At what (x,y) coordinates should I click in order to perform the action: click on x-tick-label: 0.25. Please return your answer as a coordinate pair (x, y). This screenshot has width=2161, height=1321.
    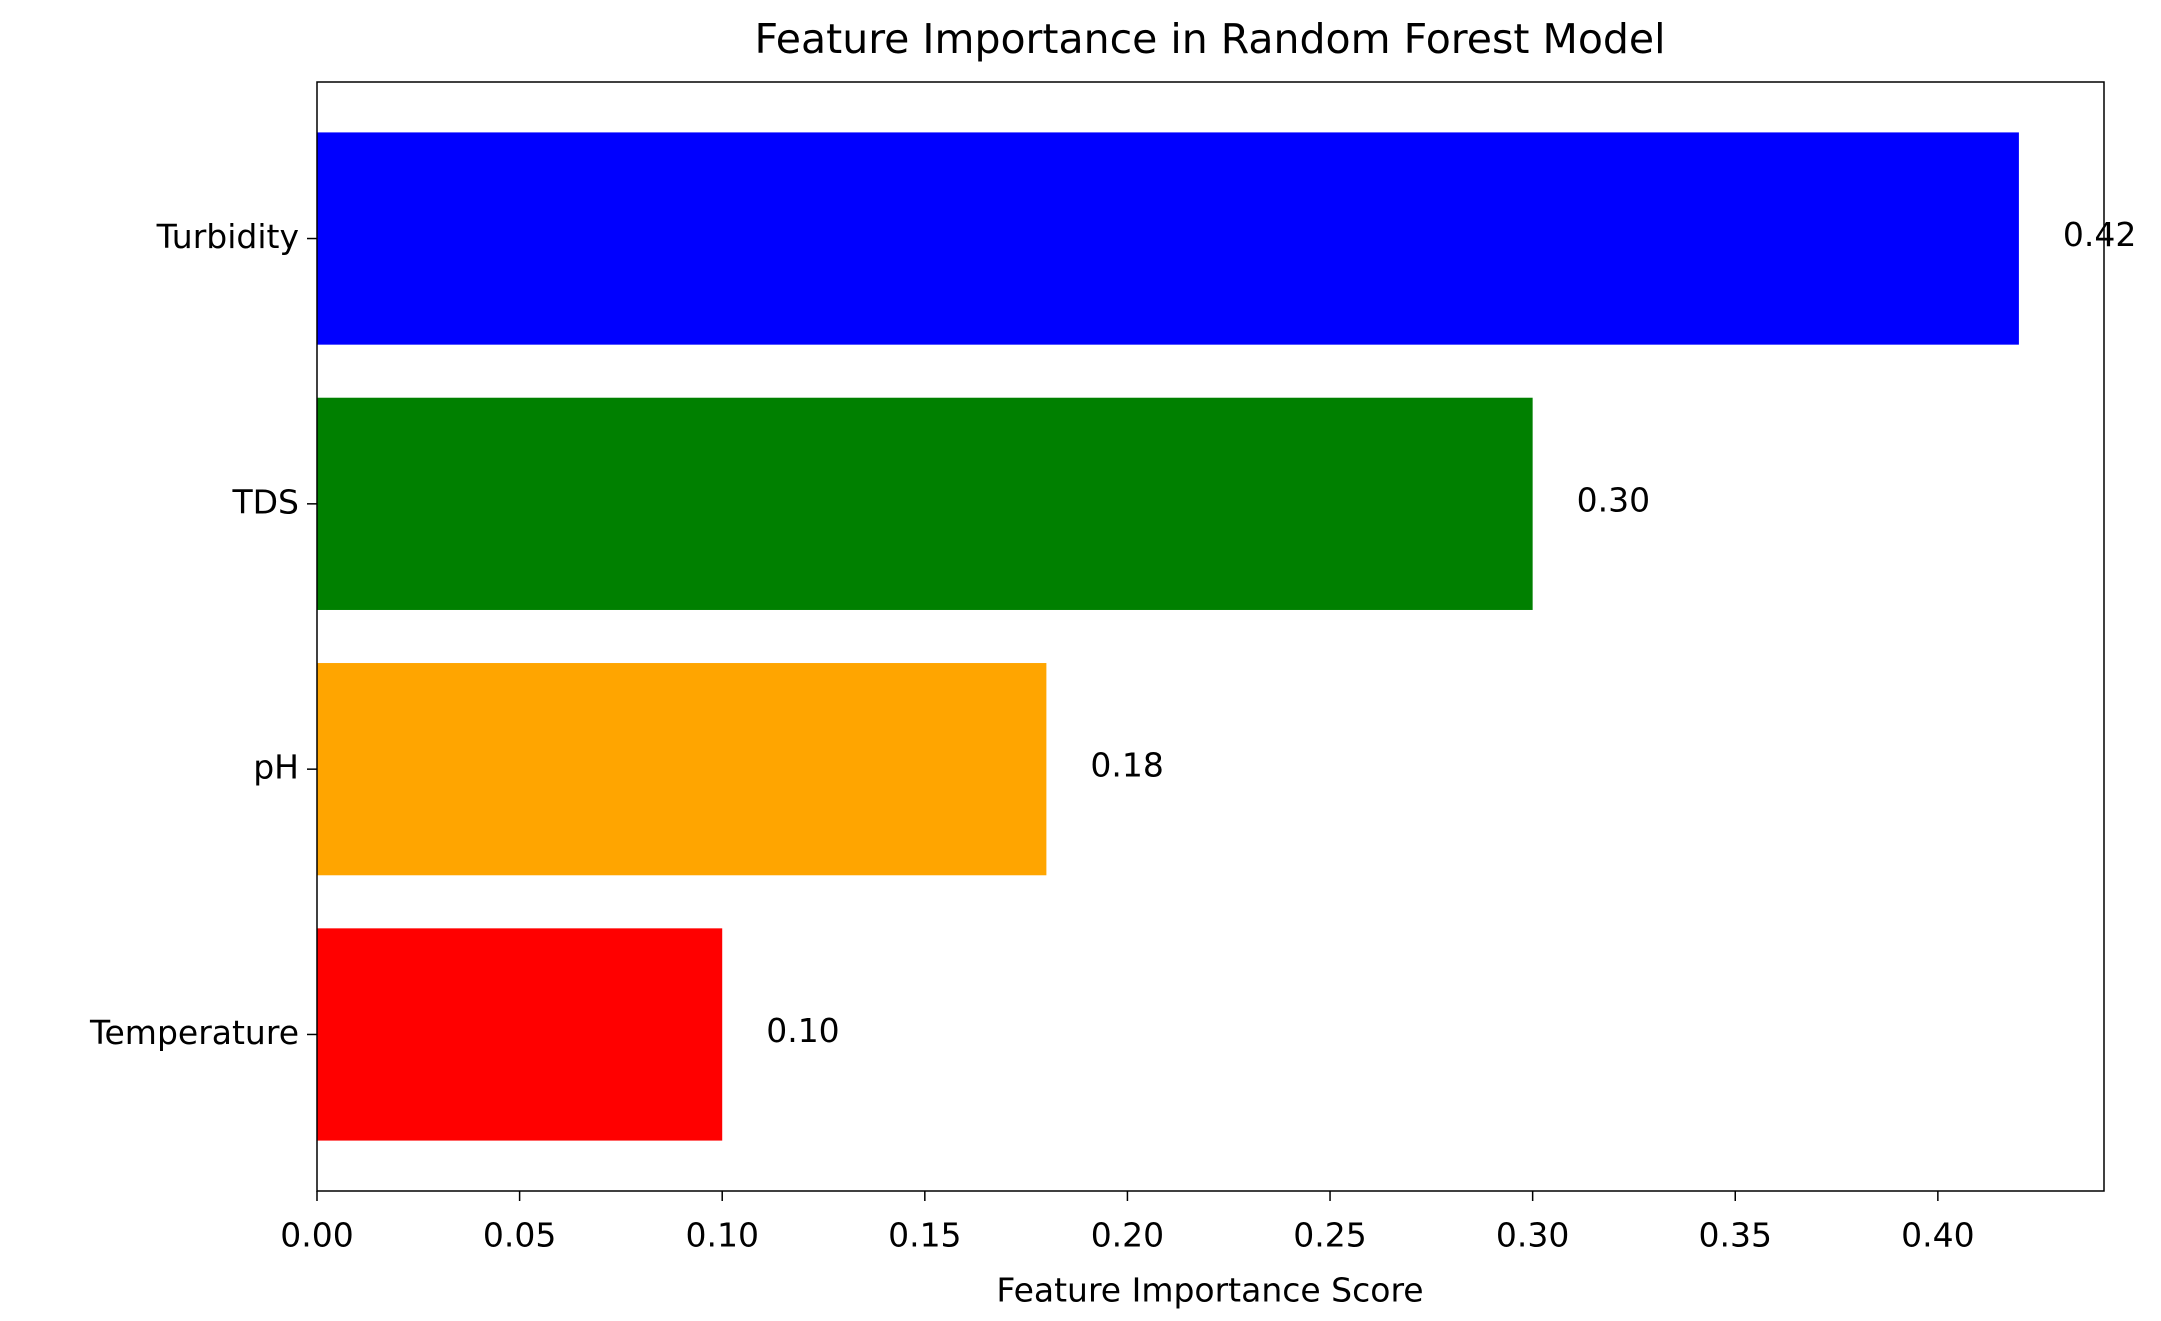
    Looking at the image, I should click on (1329, 1235).